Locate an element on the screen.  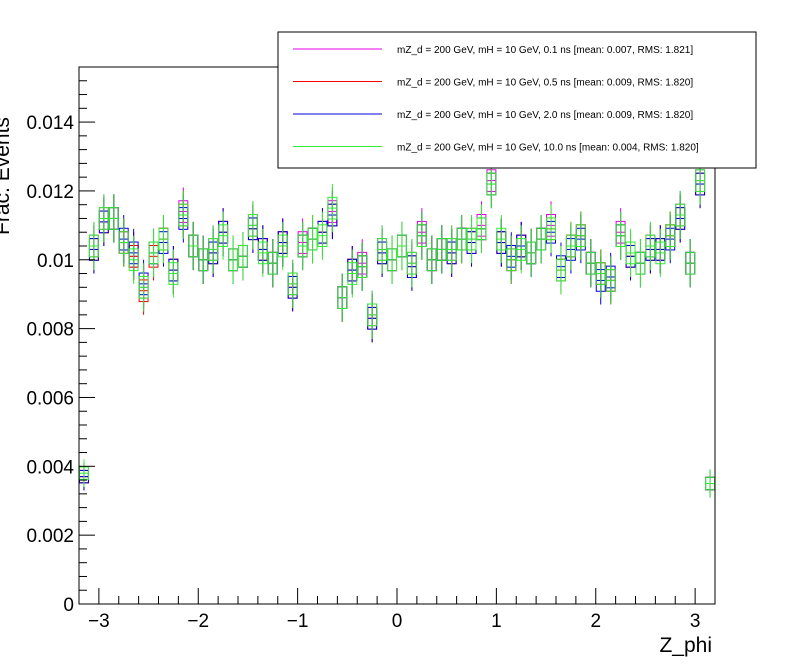
legend-box is located at coordinates (517, 100).